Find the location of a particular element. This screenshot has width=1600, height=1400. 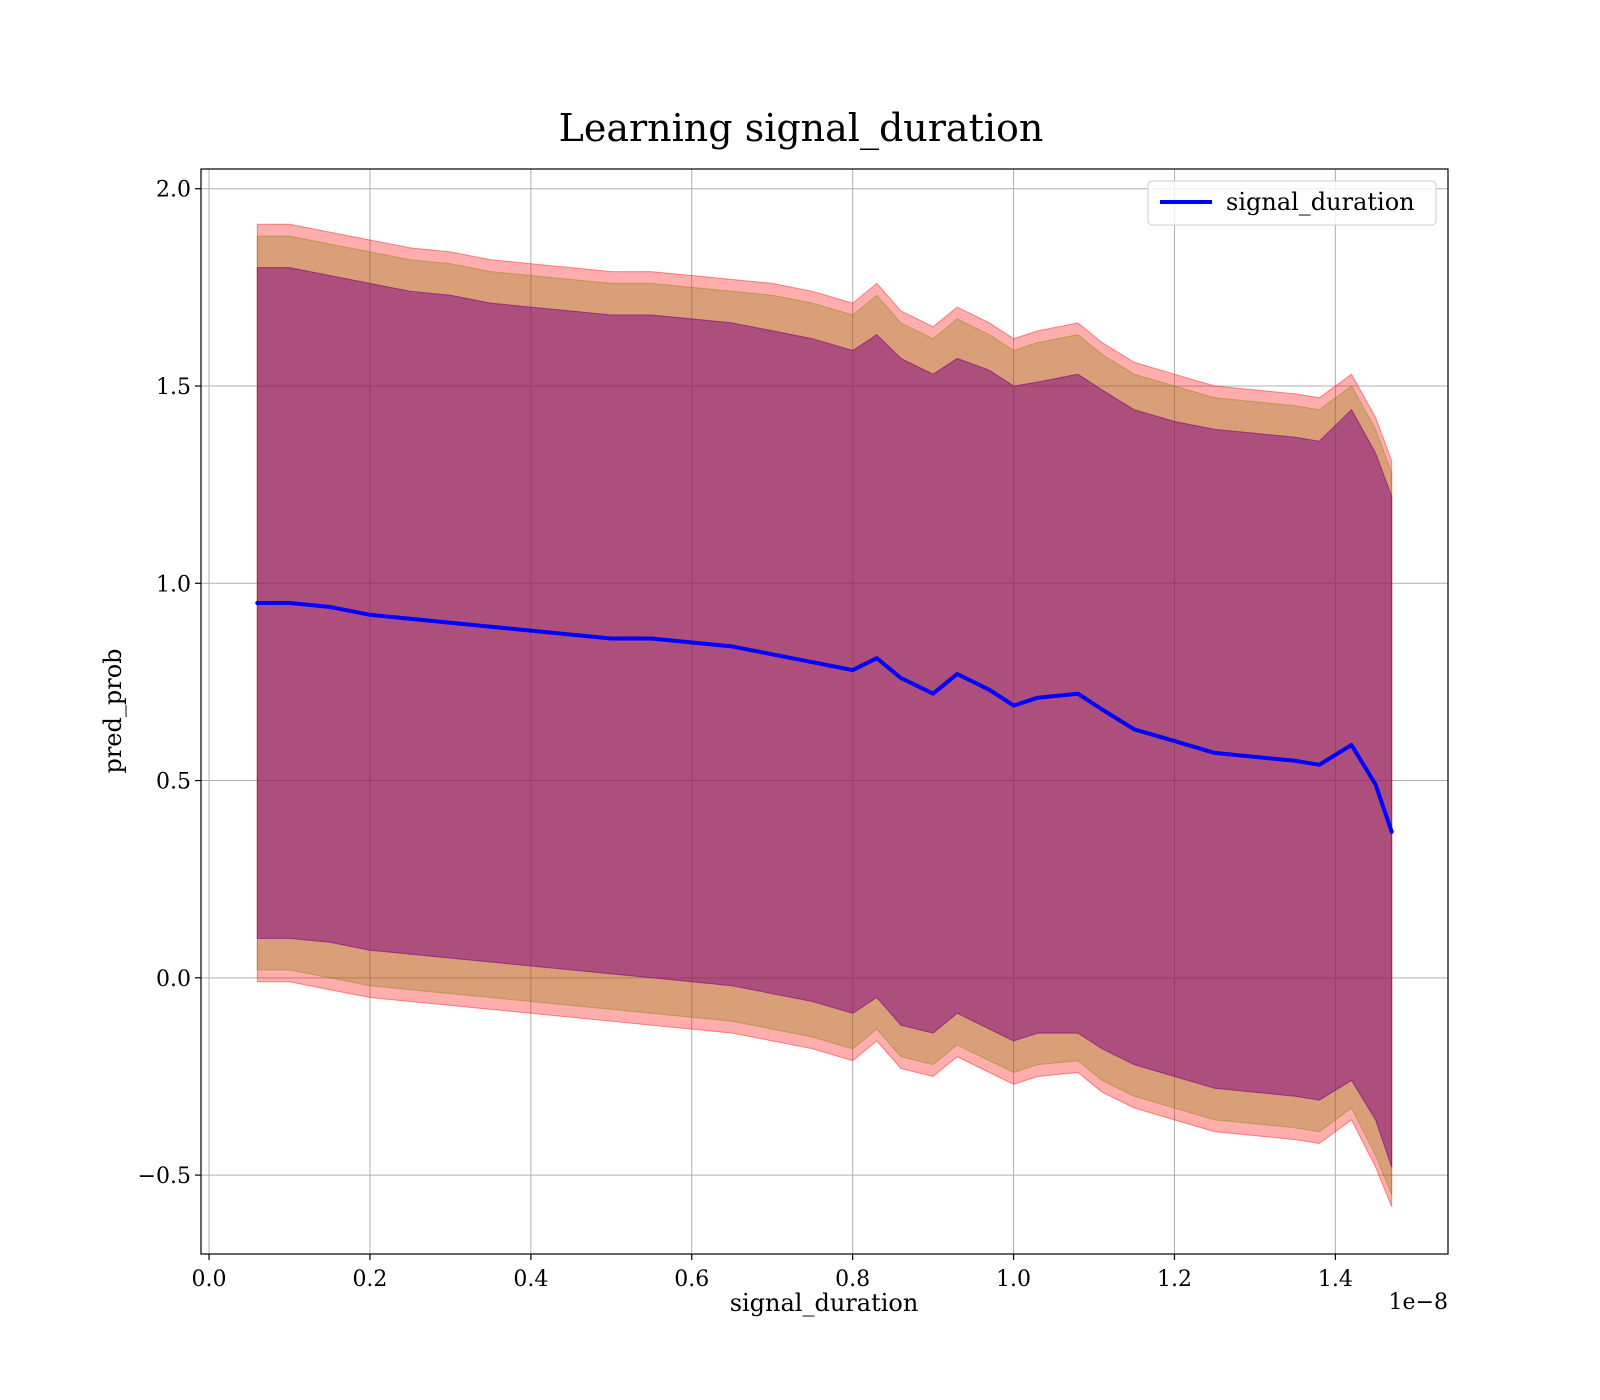

legend-box is located at coordinates (1292, 203).